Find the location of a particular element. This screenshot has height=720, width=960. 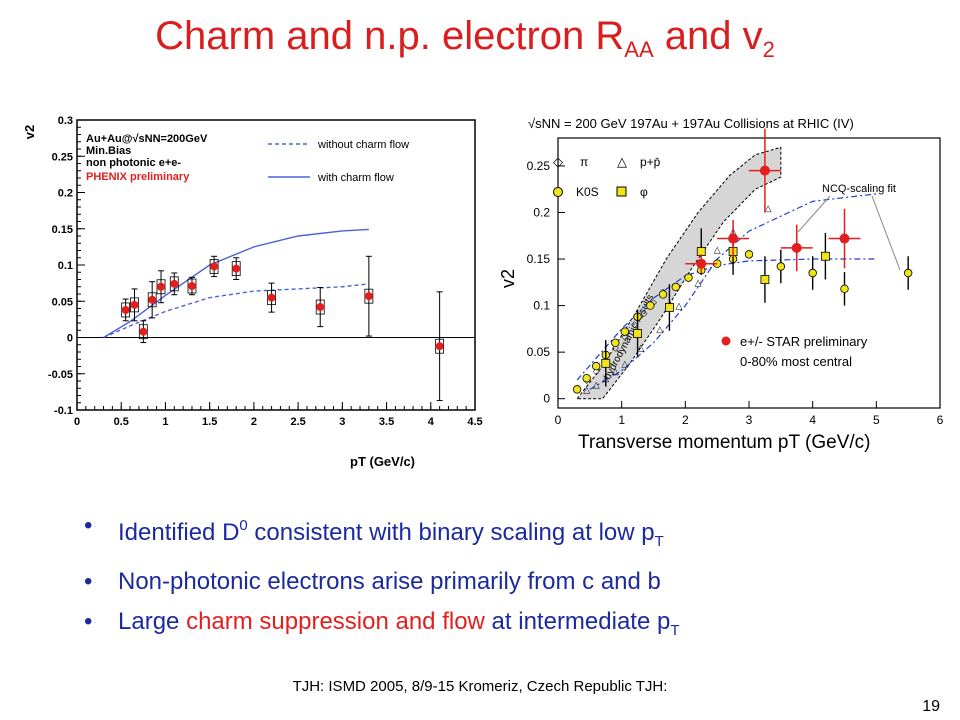

bullet-text-part: Identified D is located at coordinates (179, 532).